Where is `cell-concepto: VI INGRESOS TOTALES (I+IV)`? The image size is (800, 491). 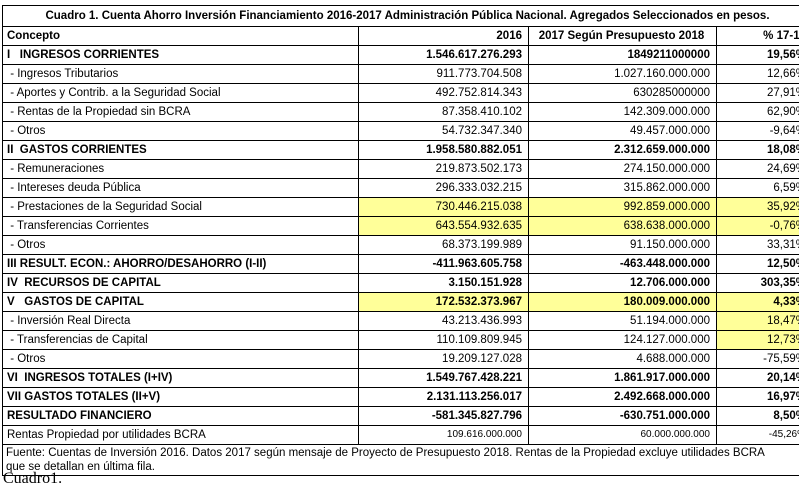
cell-concepto: VI INGRESOS TOTALES (I+IV) is located at coordinates (180, 378).